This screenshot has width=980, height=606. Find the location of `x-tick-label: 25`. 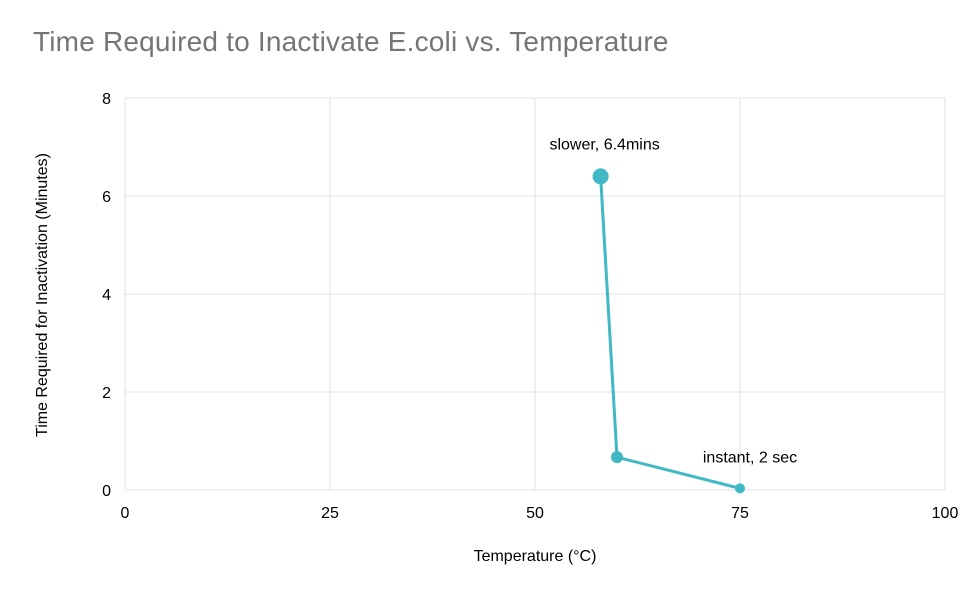

x-tick-label: 25 is located at coordinates (330, 513).